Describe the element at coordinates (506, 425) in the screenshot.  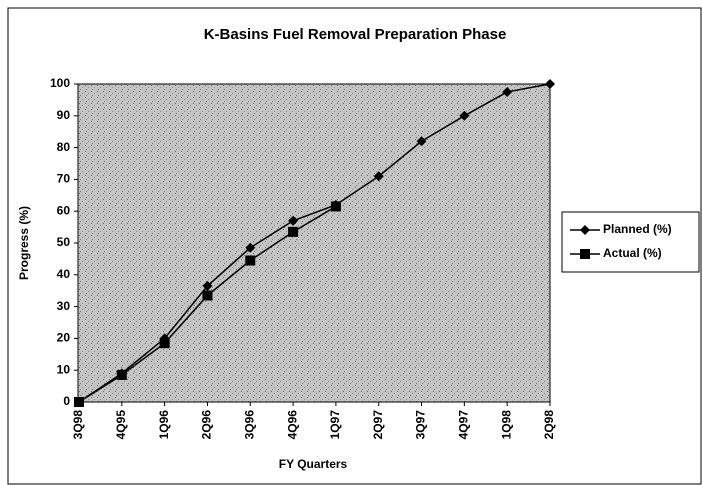
I see `x-tick-label: 1Q98` at that location.